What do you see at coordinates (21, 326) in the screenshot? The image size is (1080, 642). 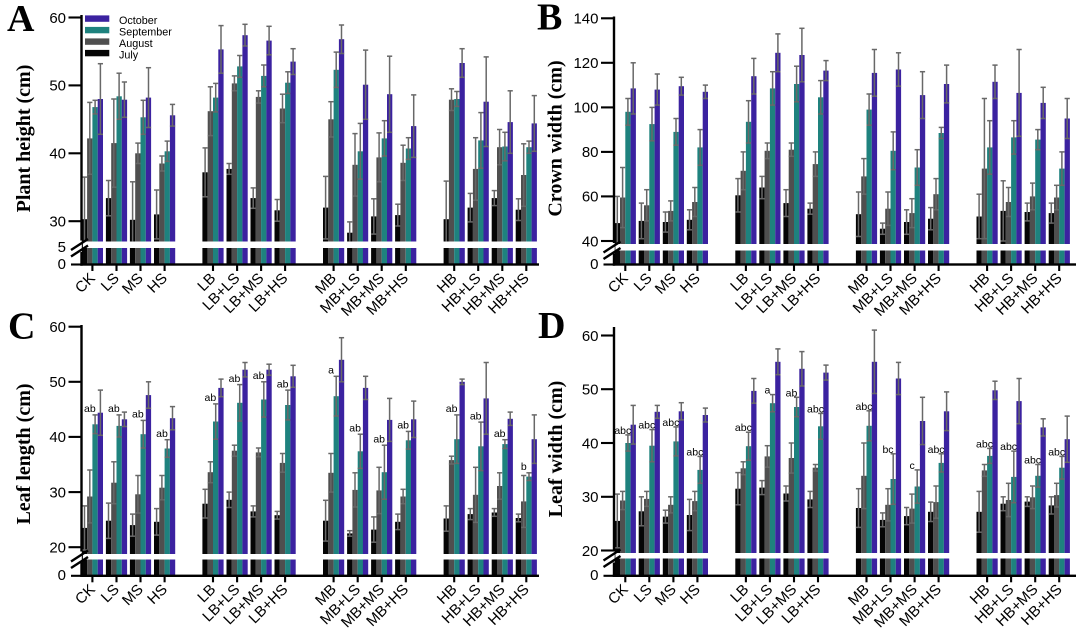 I see `svg-text: C` at bounding box center [21, 326].